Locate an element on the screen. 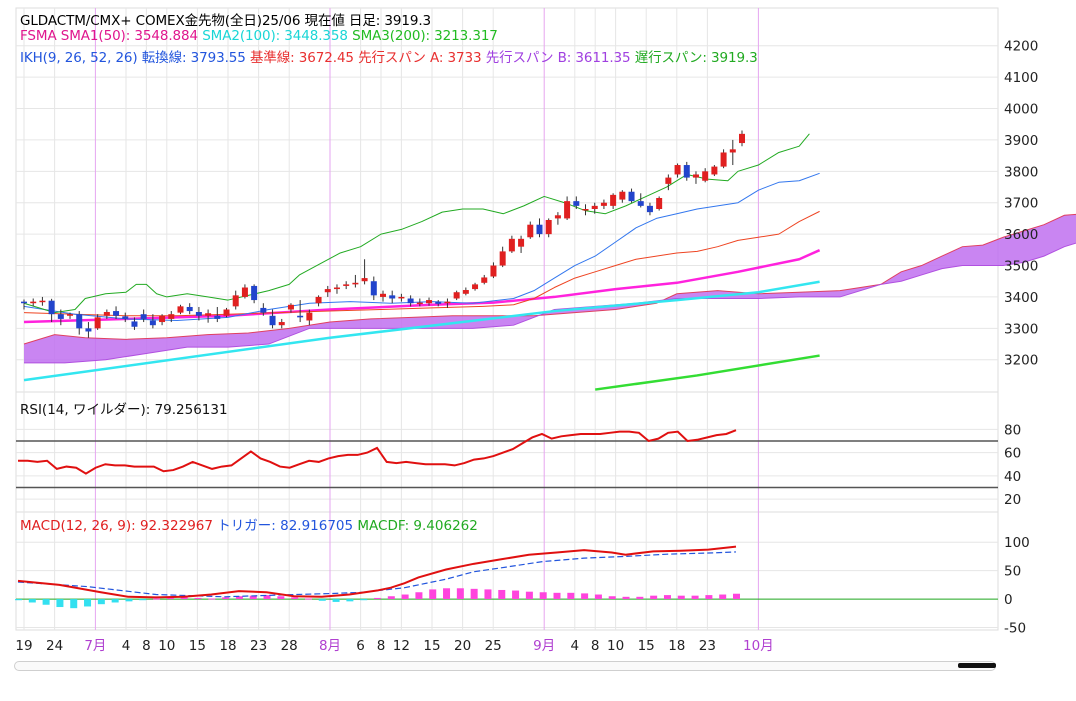  trigger-label: トリガー: 82.916705 is located at coordinates (285, 526).